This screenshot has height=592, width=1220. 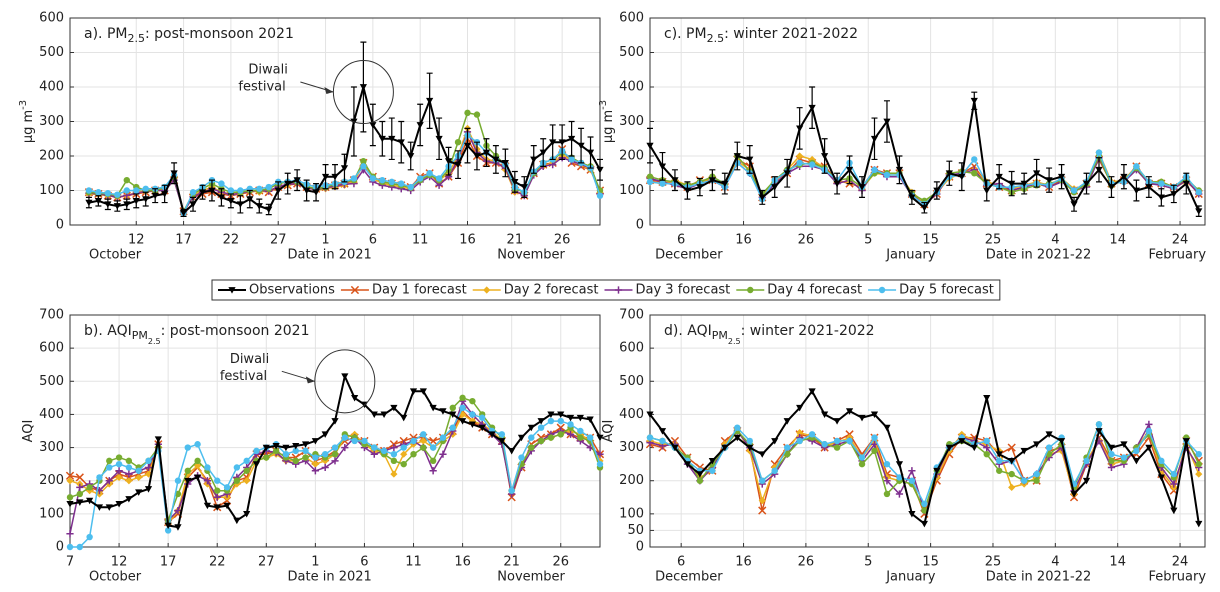 What do you see at coordinates (946, 290) in the screenshot?
I see `legend-label: Day 5 forecast` at bounding box center [946, 290].